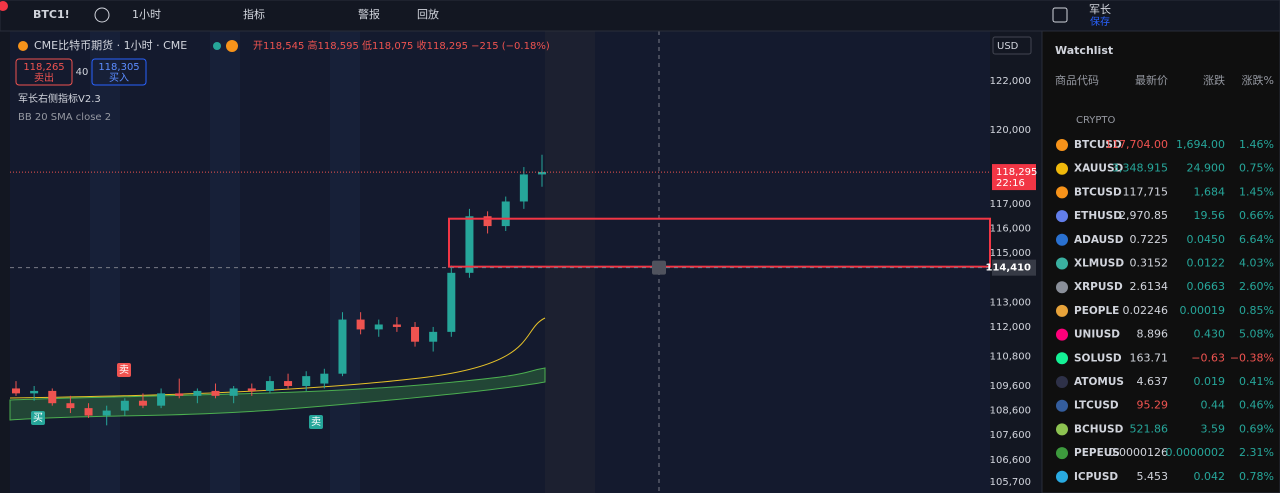  Describe the element at coordinates (110, 45) in the screenshot. I see `chart-title: CME比特币期货 · 1小时 · CME` at that location.